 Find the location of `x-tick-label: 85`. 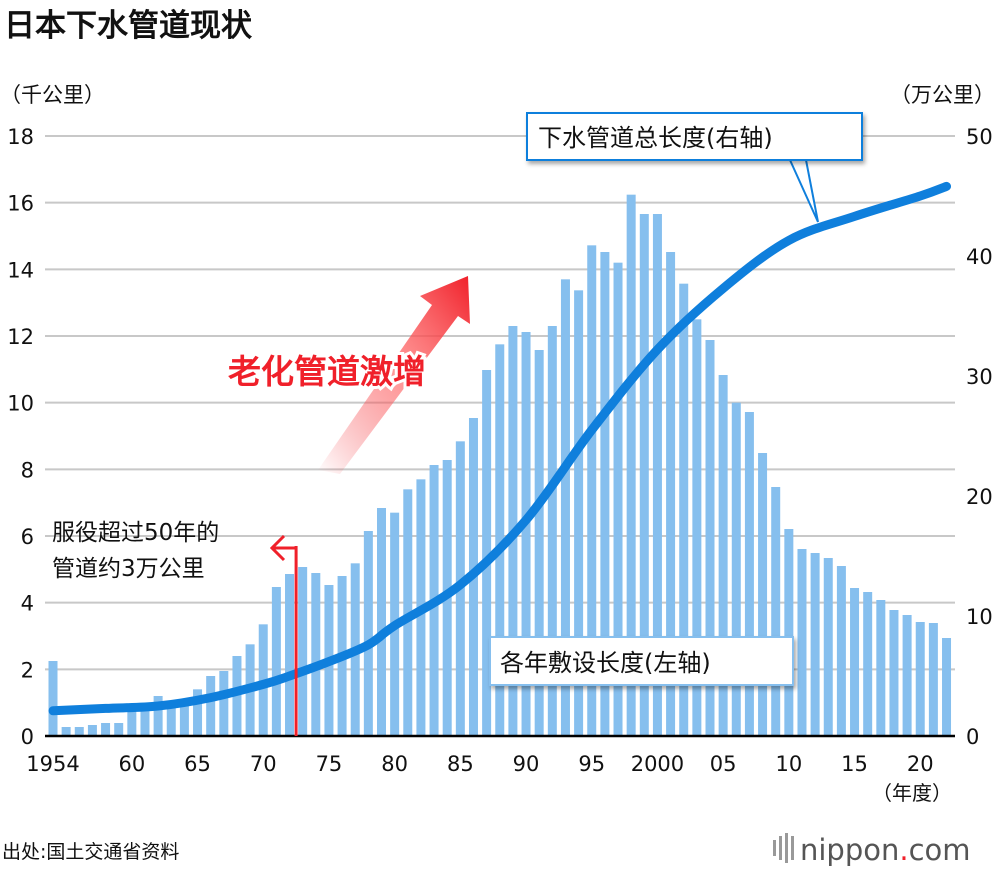

x-tick-label: 85 is located at coordinates (460, 764).